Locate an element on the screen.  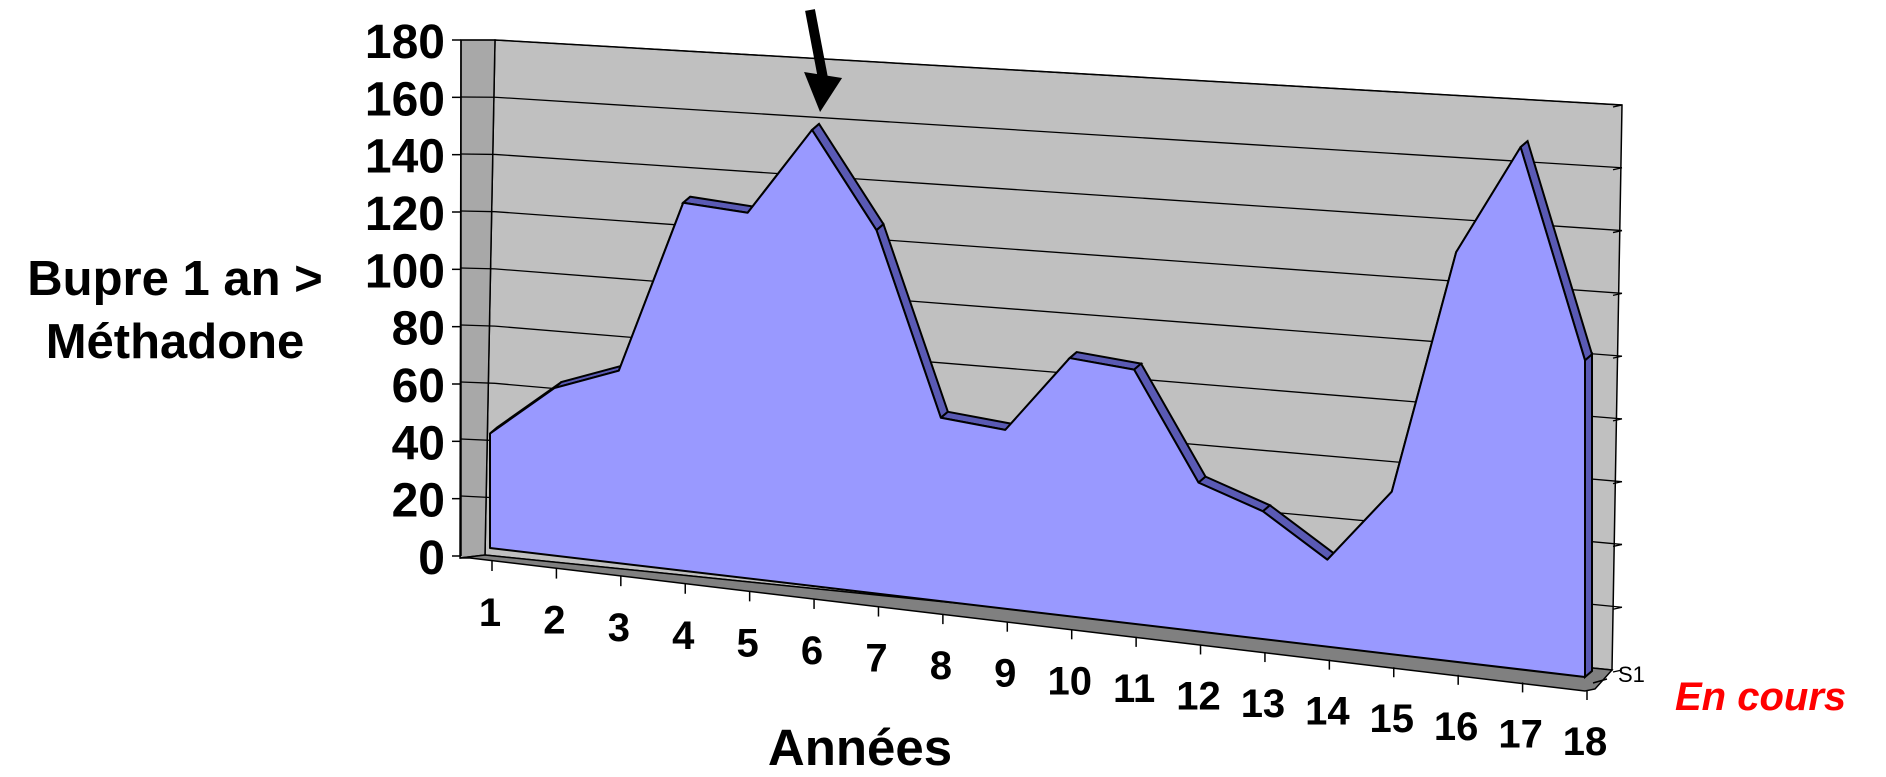
x-tick-label: 13 is located at coordinates (1263, 704).